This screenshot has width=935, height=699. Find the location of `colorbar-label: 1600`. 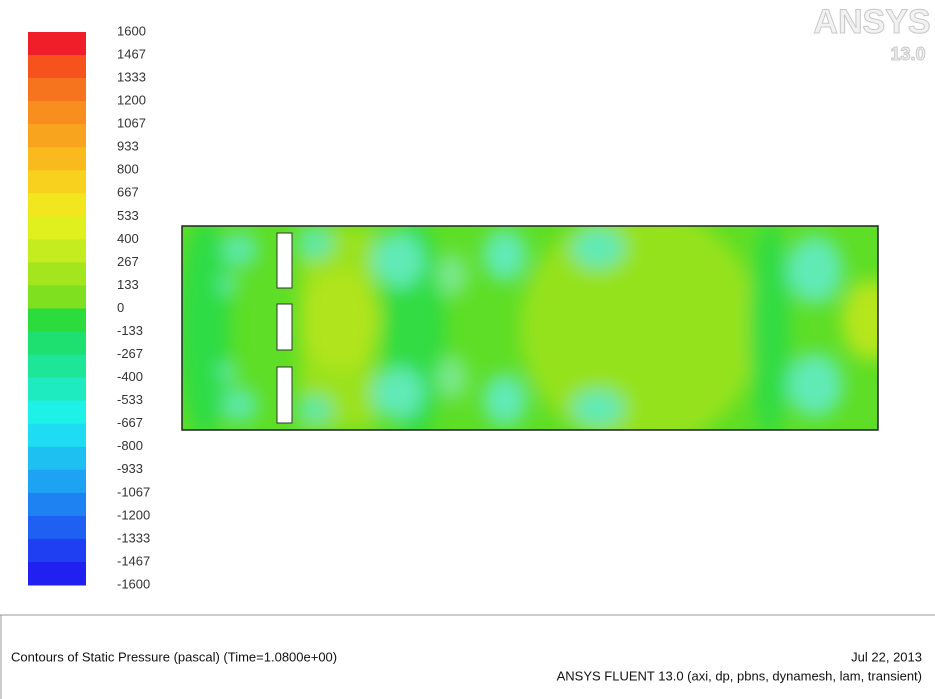

colorbar-label: 1600 is located at coordinates (131, 30).